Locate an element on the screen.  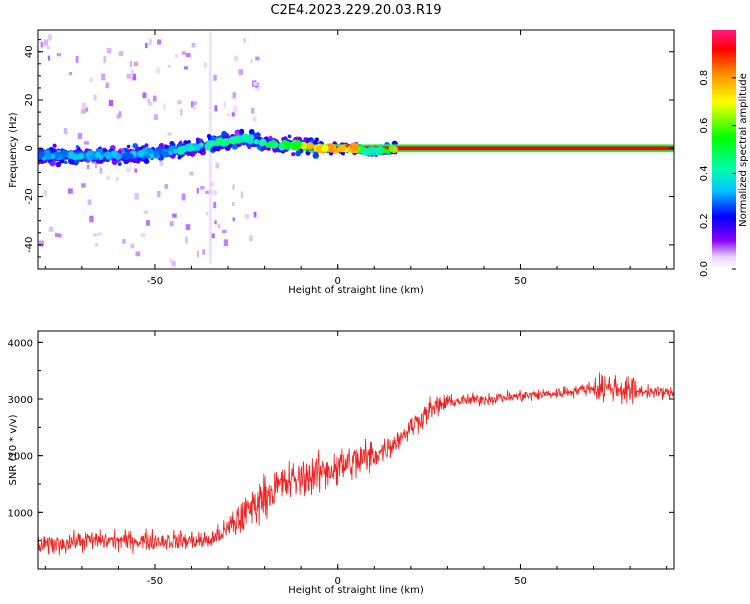
snr-y-tick-label: 1000 is located at coordinates (20, 513).